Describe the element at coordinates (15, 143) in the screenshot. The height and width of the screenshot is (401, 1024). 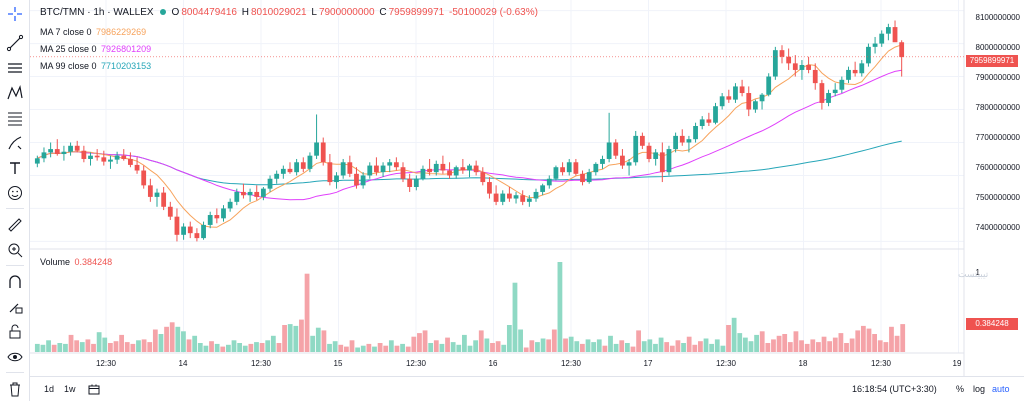
I see `brush-icon` at that location.